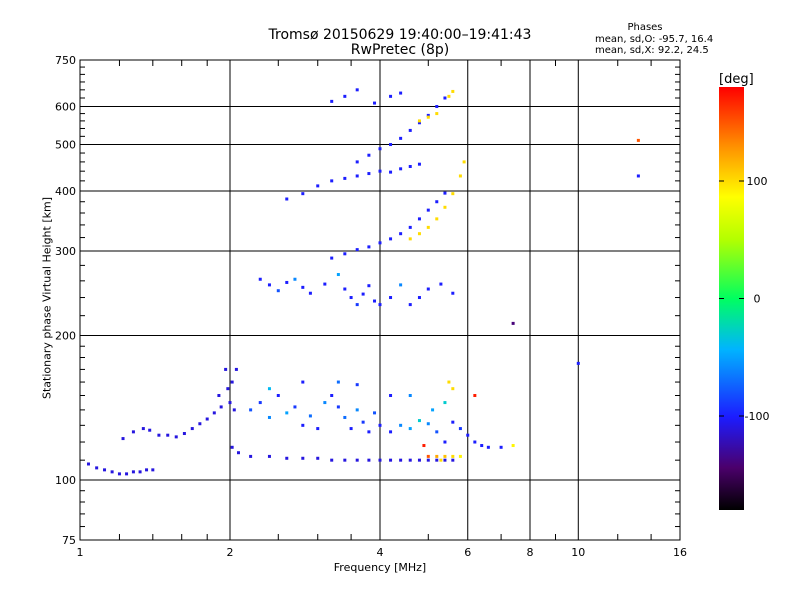  Describe the element at coordinates (65, 191) in the screenshot. I see `y-tick-label: 400` at that location.